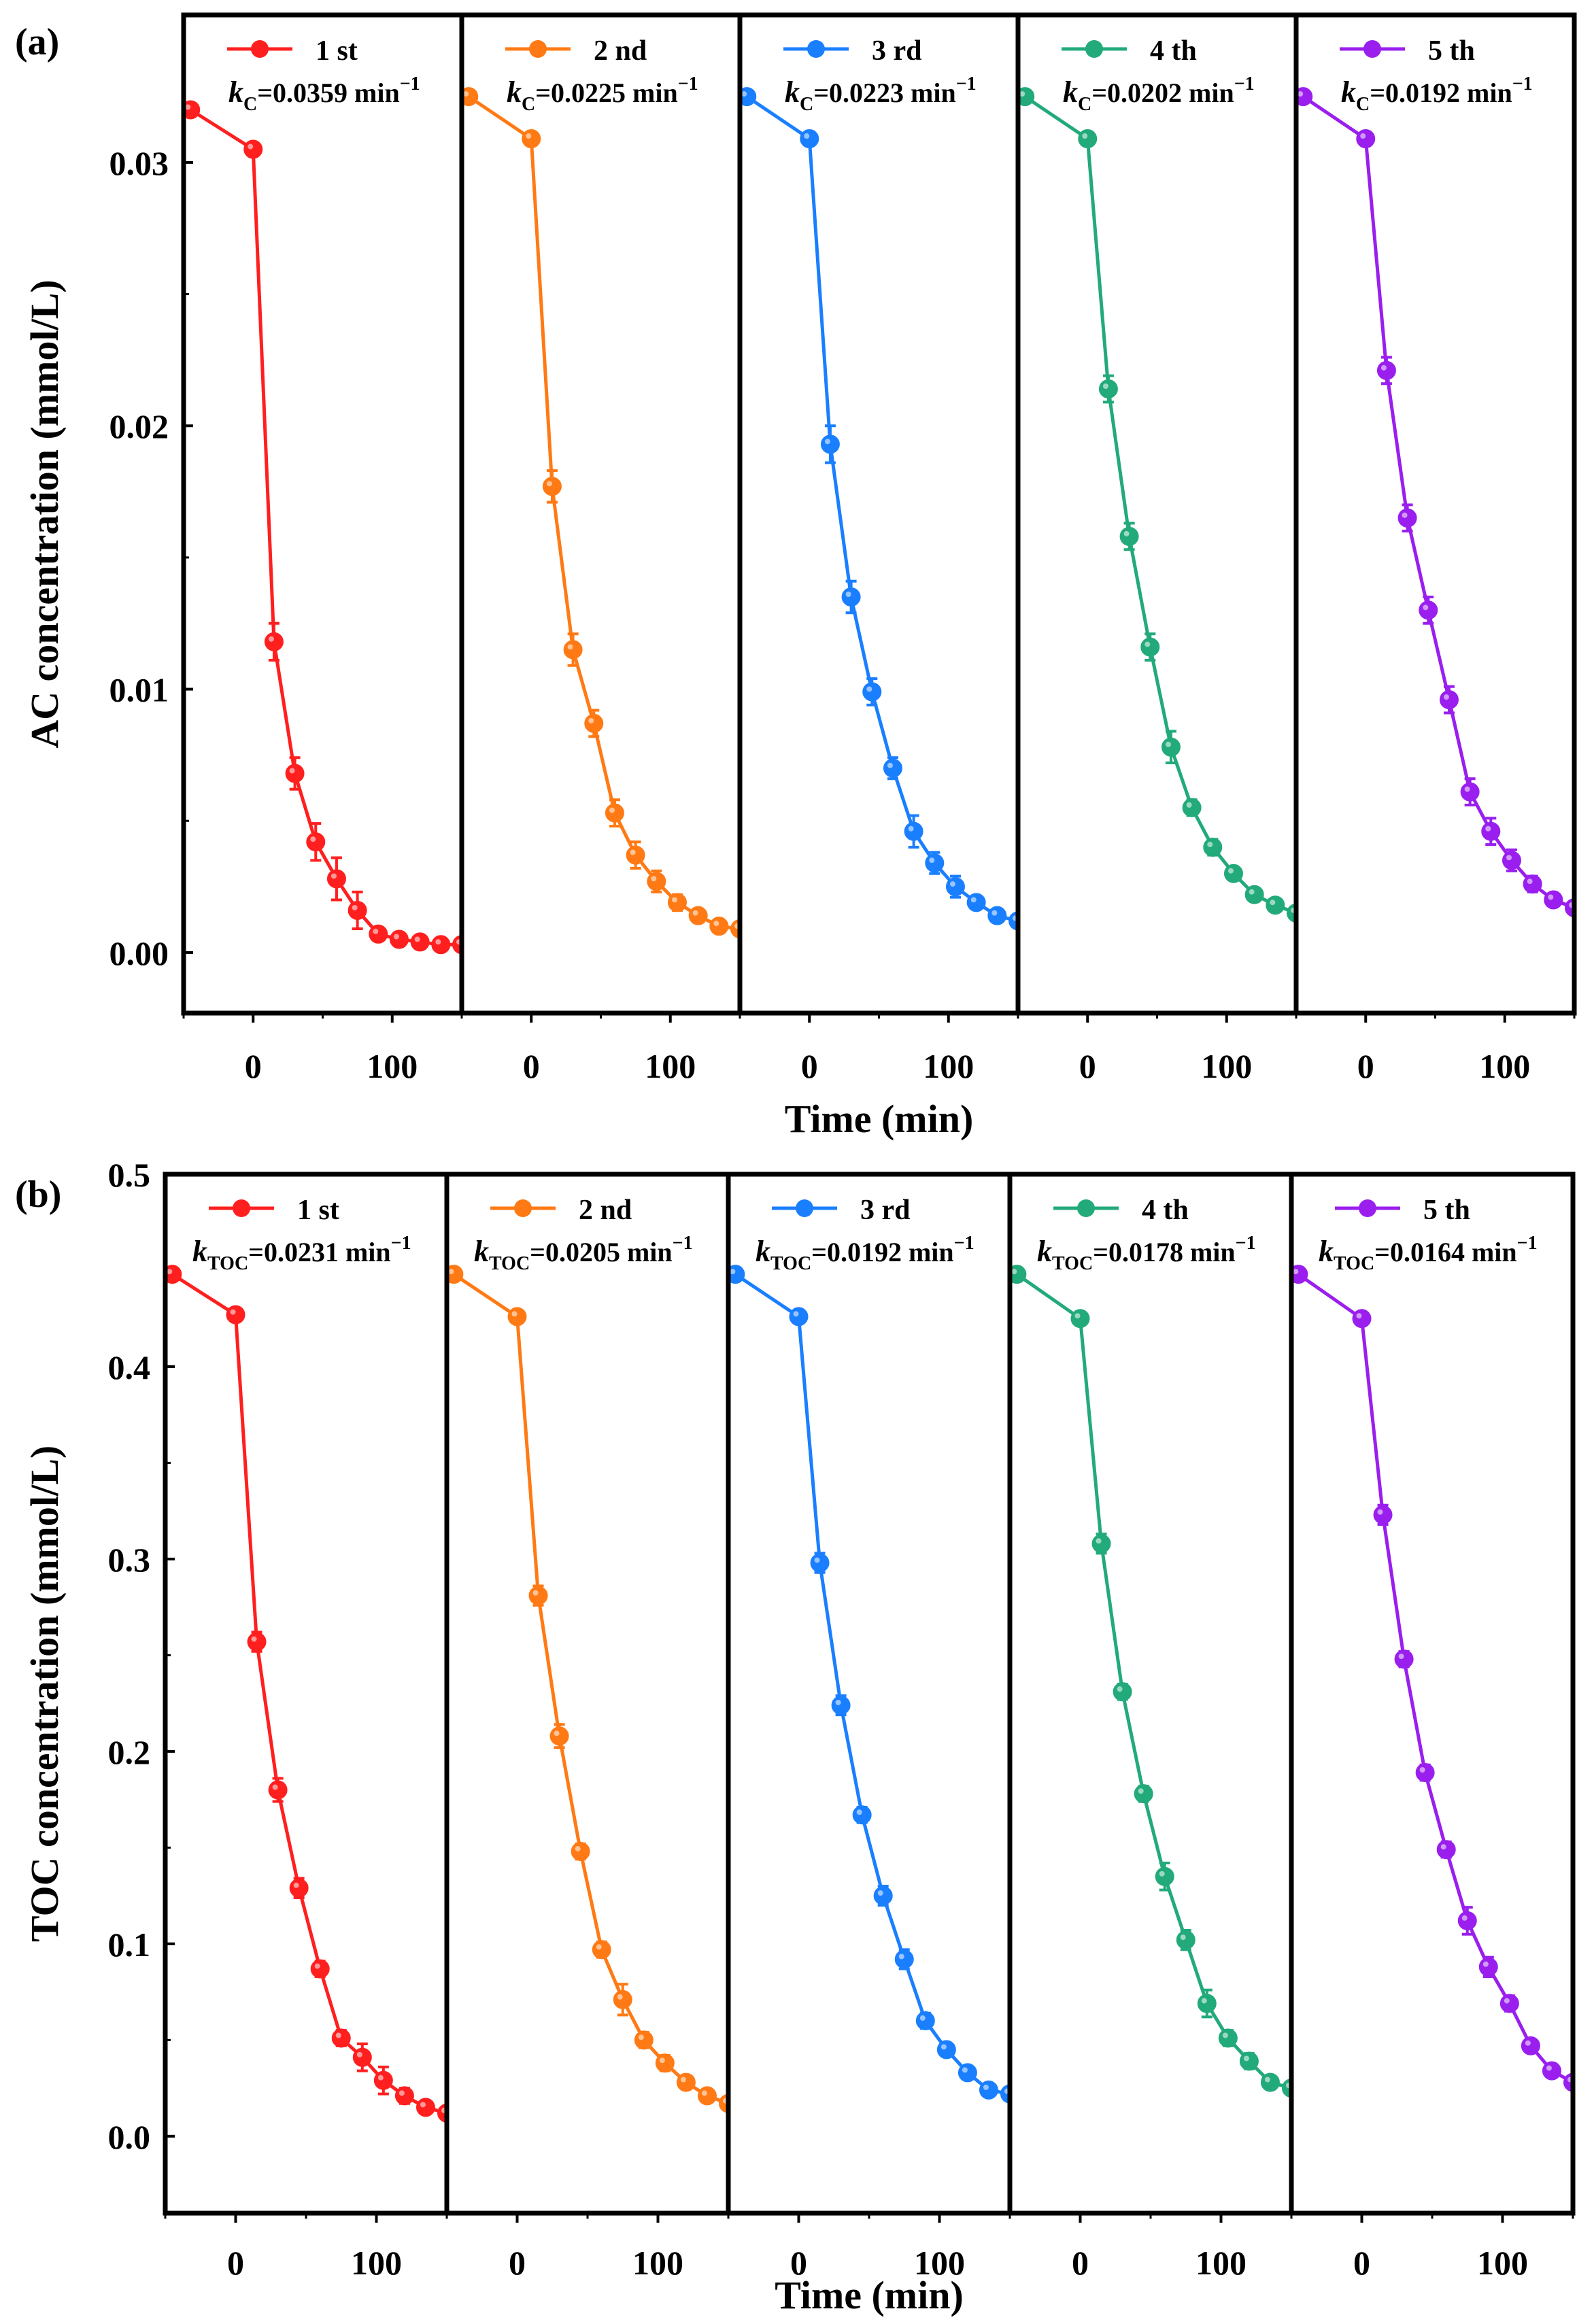 The height and width of the screenshot is (2324, 1594). What do you see at coordinates (139, 426) in the screenshot?
I see `y-tick-label: 0.02` at bounding box center [139, 426].